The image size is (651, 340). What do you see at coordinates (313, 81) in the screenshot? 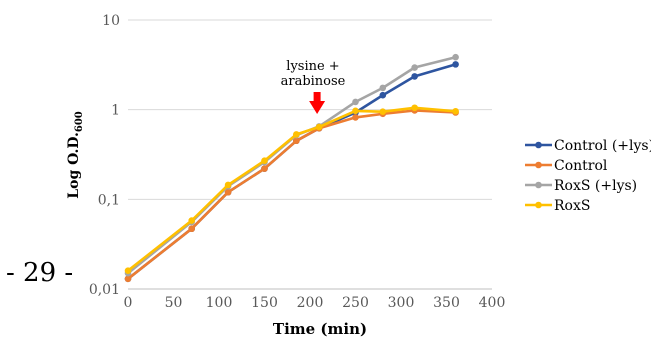
I see `annotation-line-2: arabinose` at bounding box center [313, 81].